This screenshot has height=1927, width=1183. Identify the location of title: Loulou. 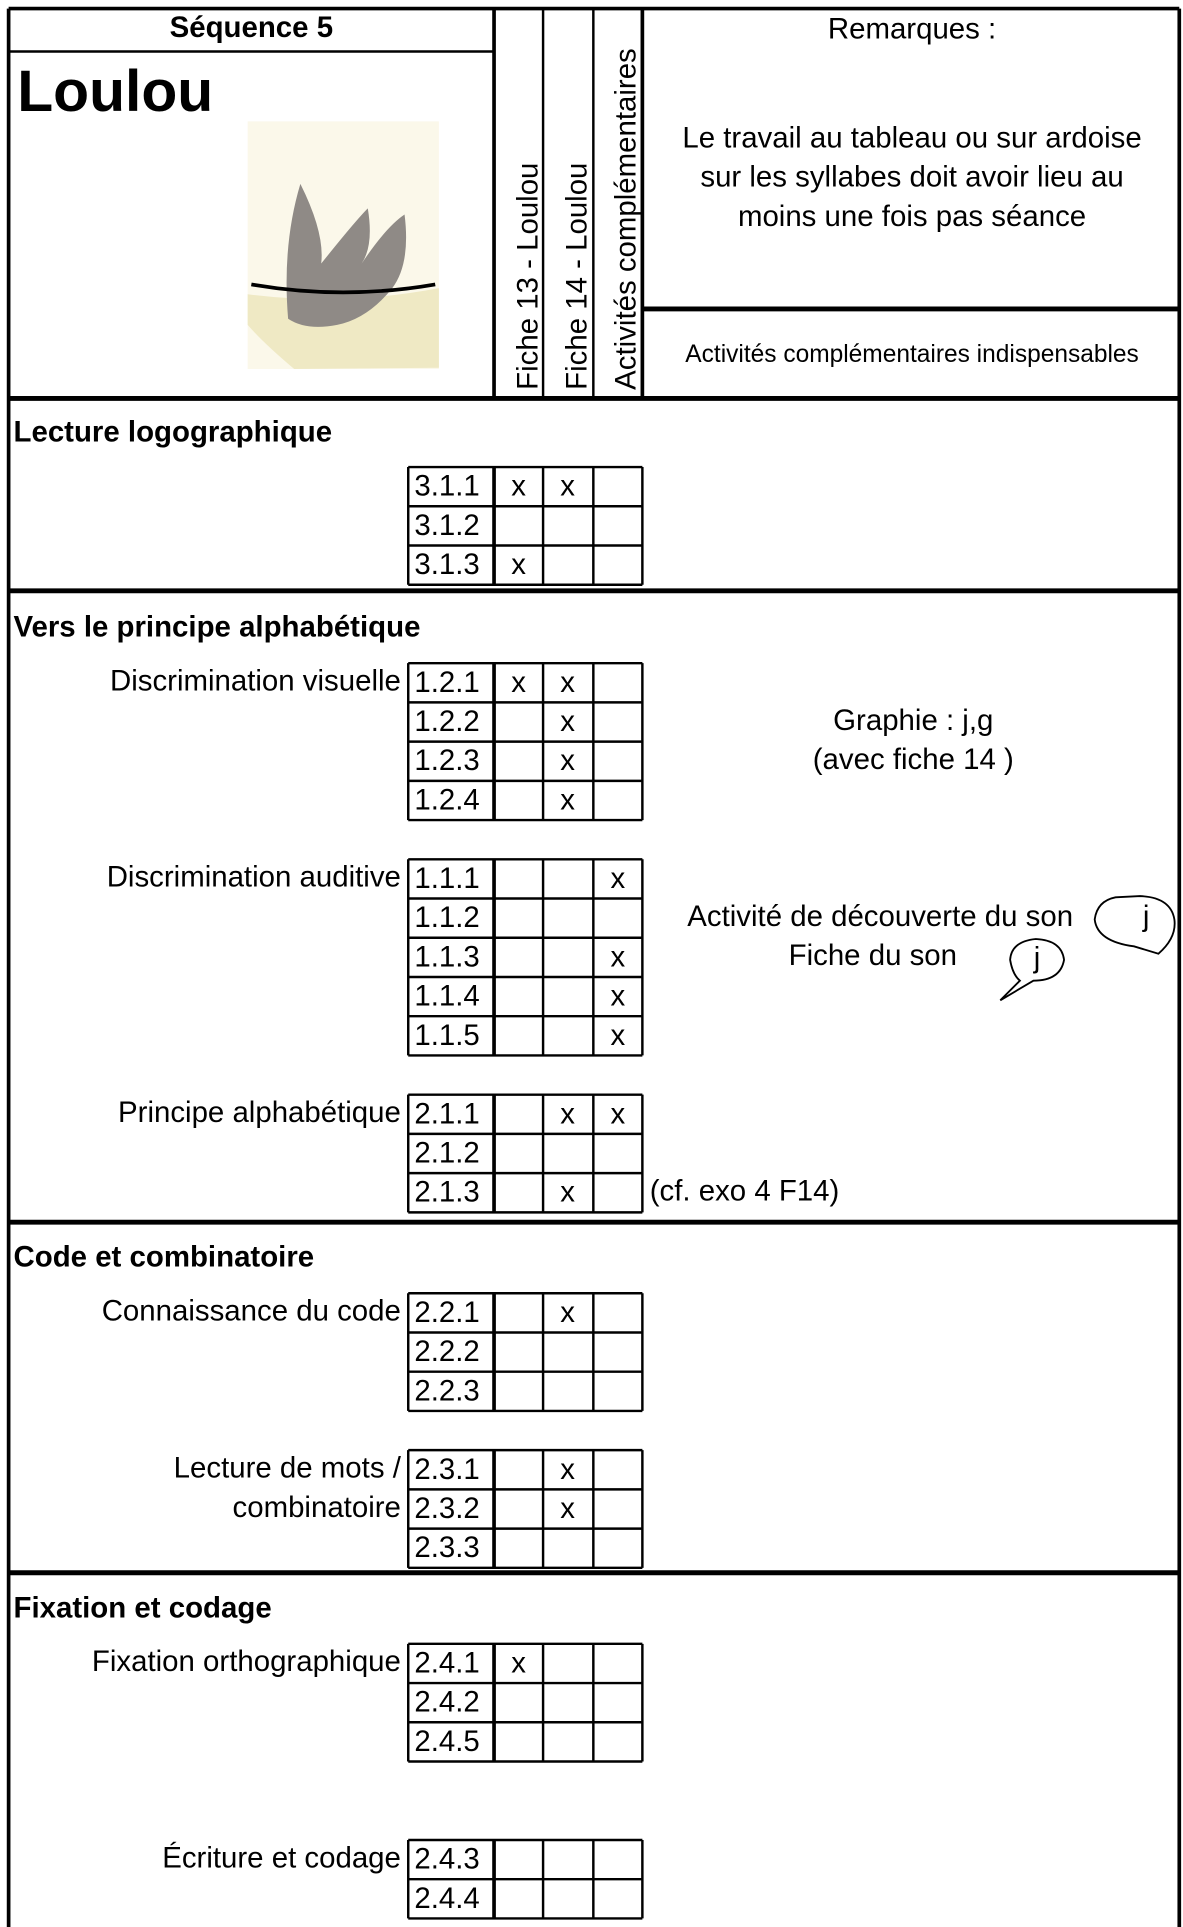
(115, 91).